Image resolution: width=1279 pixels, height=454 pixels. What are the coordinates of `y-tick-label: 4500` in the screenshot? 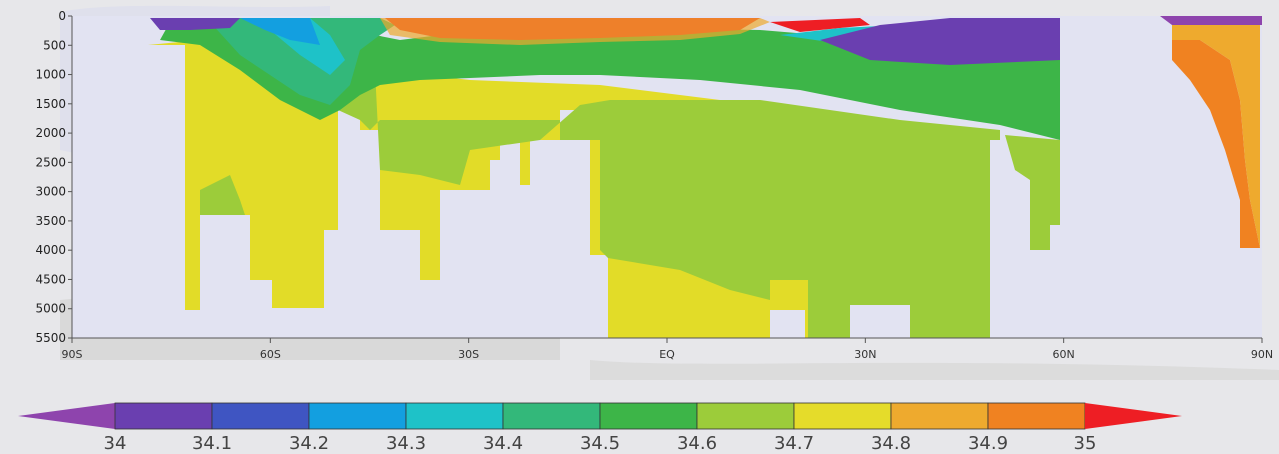 It's located at (50, 279).